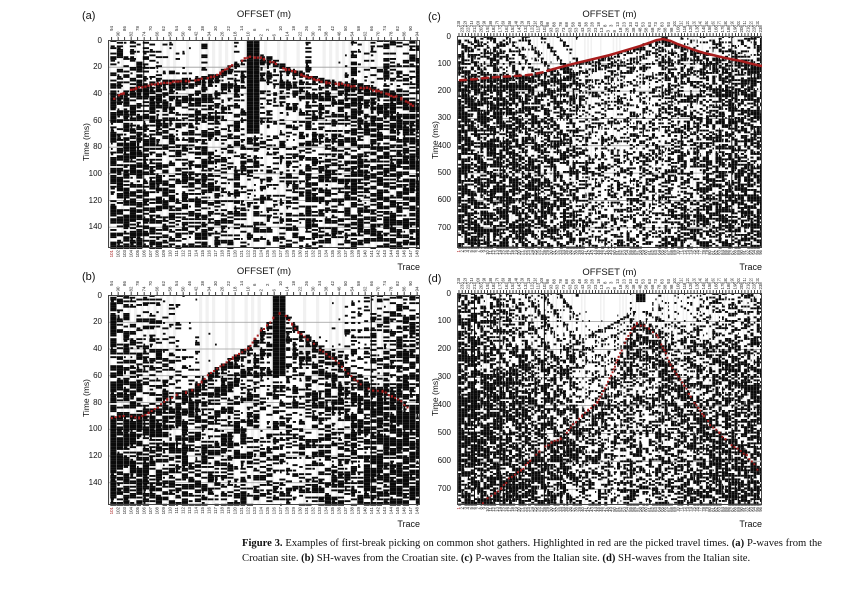 The width and height of the screenshot is (850, 590). Describe the element at coordinates (609, 558) in the screenshot. I see `caption-bold-part: (d)` at that location.